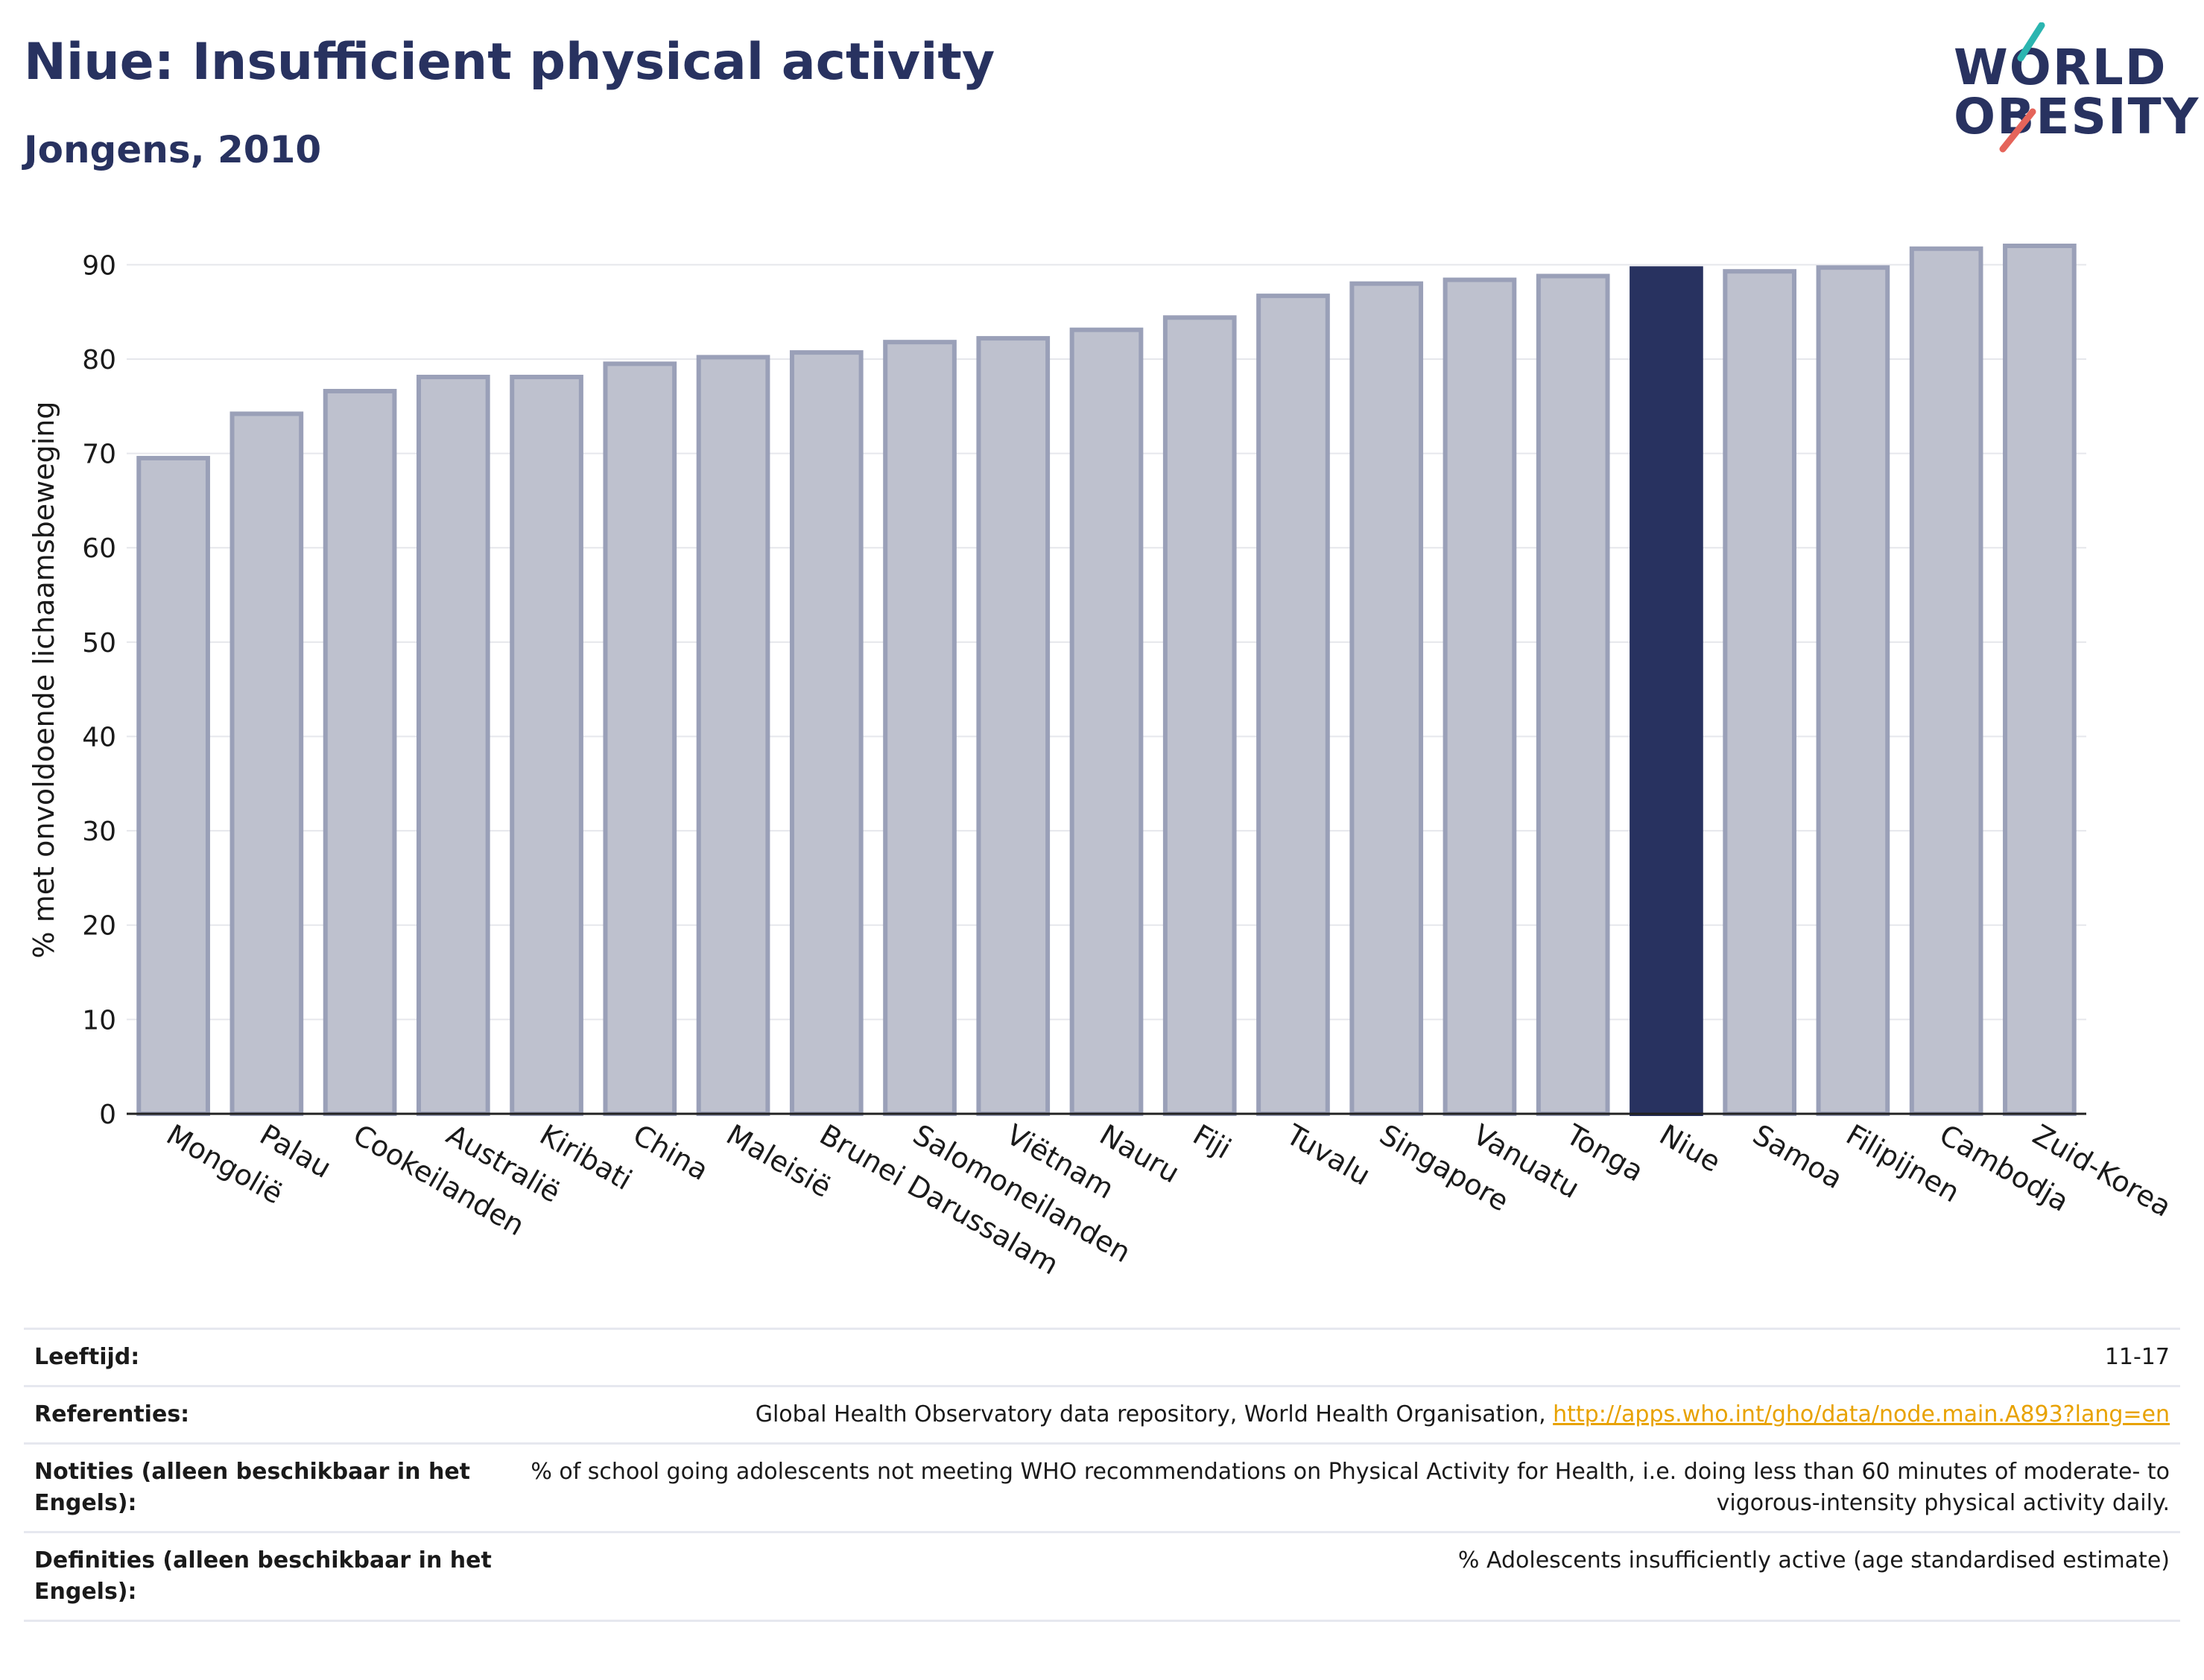 The height and width of the screenshot is (1680, 2204). What do you see at coordinates (670, 1152) in the screenshot?
I see `x-tick-label: China` at bounding box center [670, 1152].